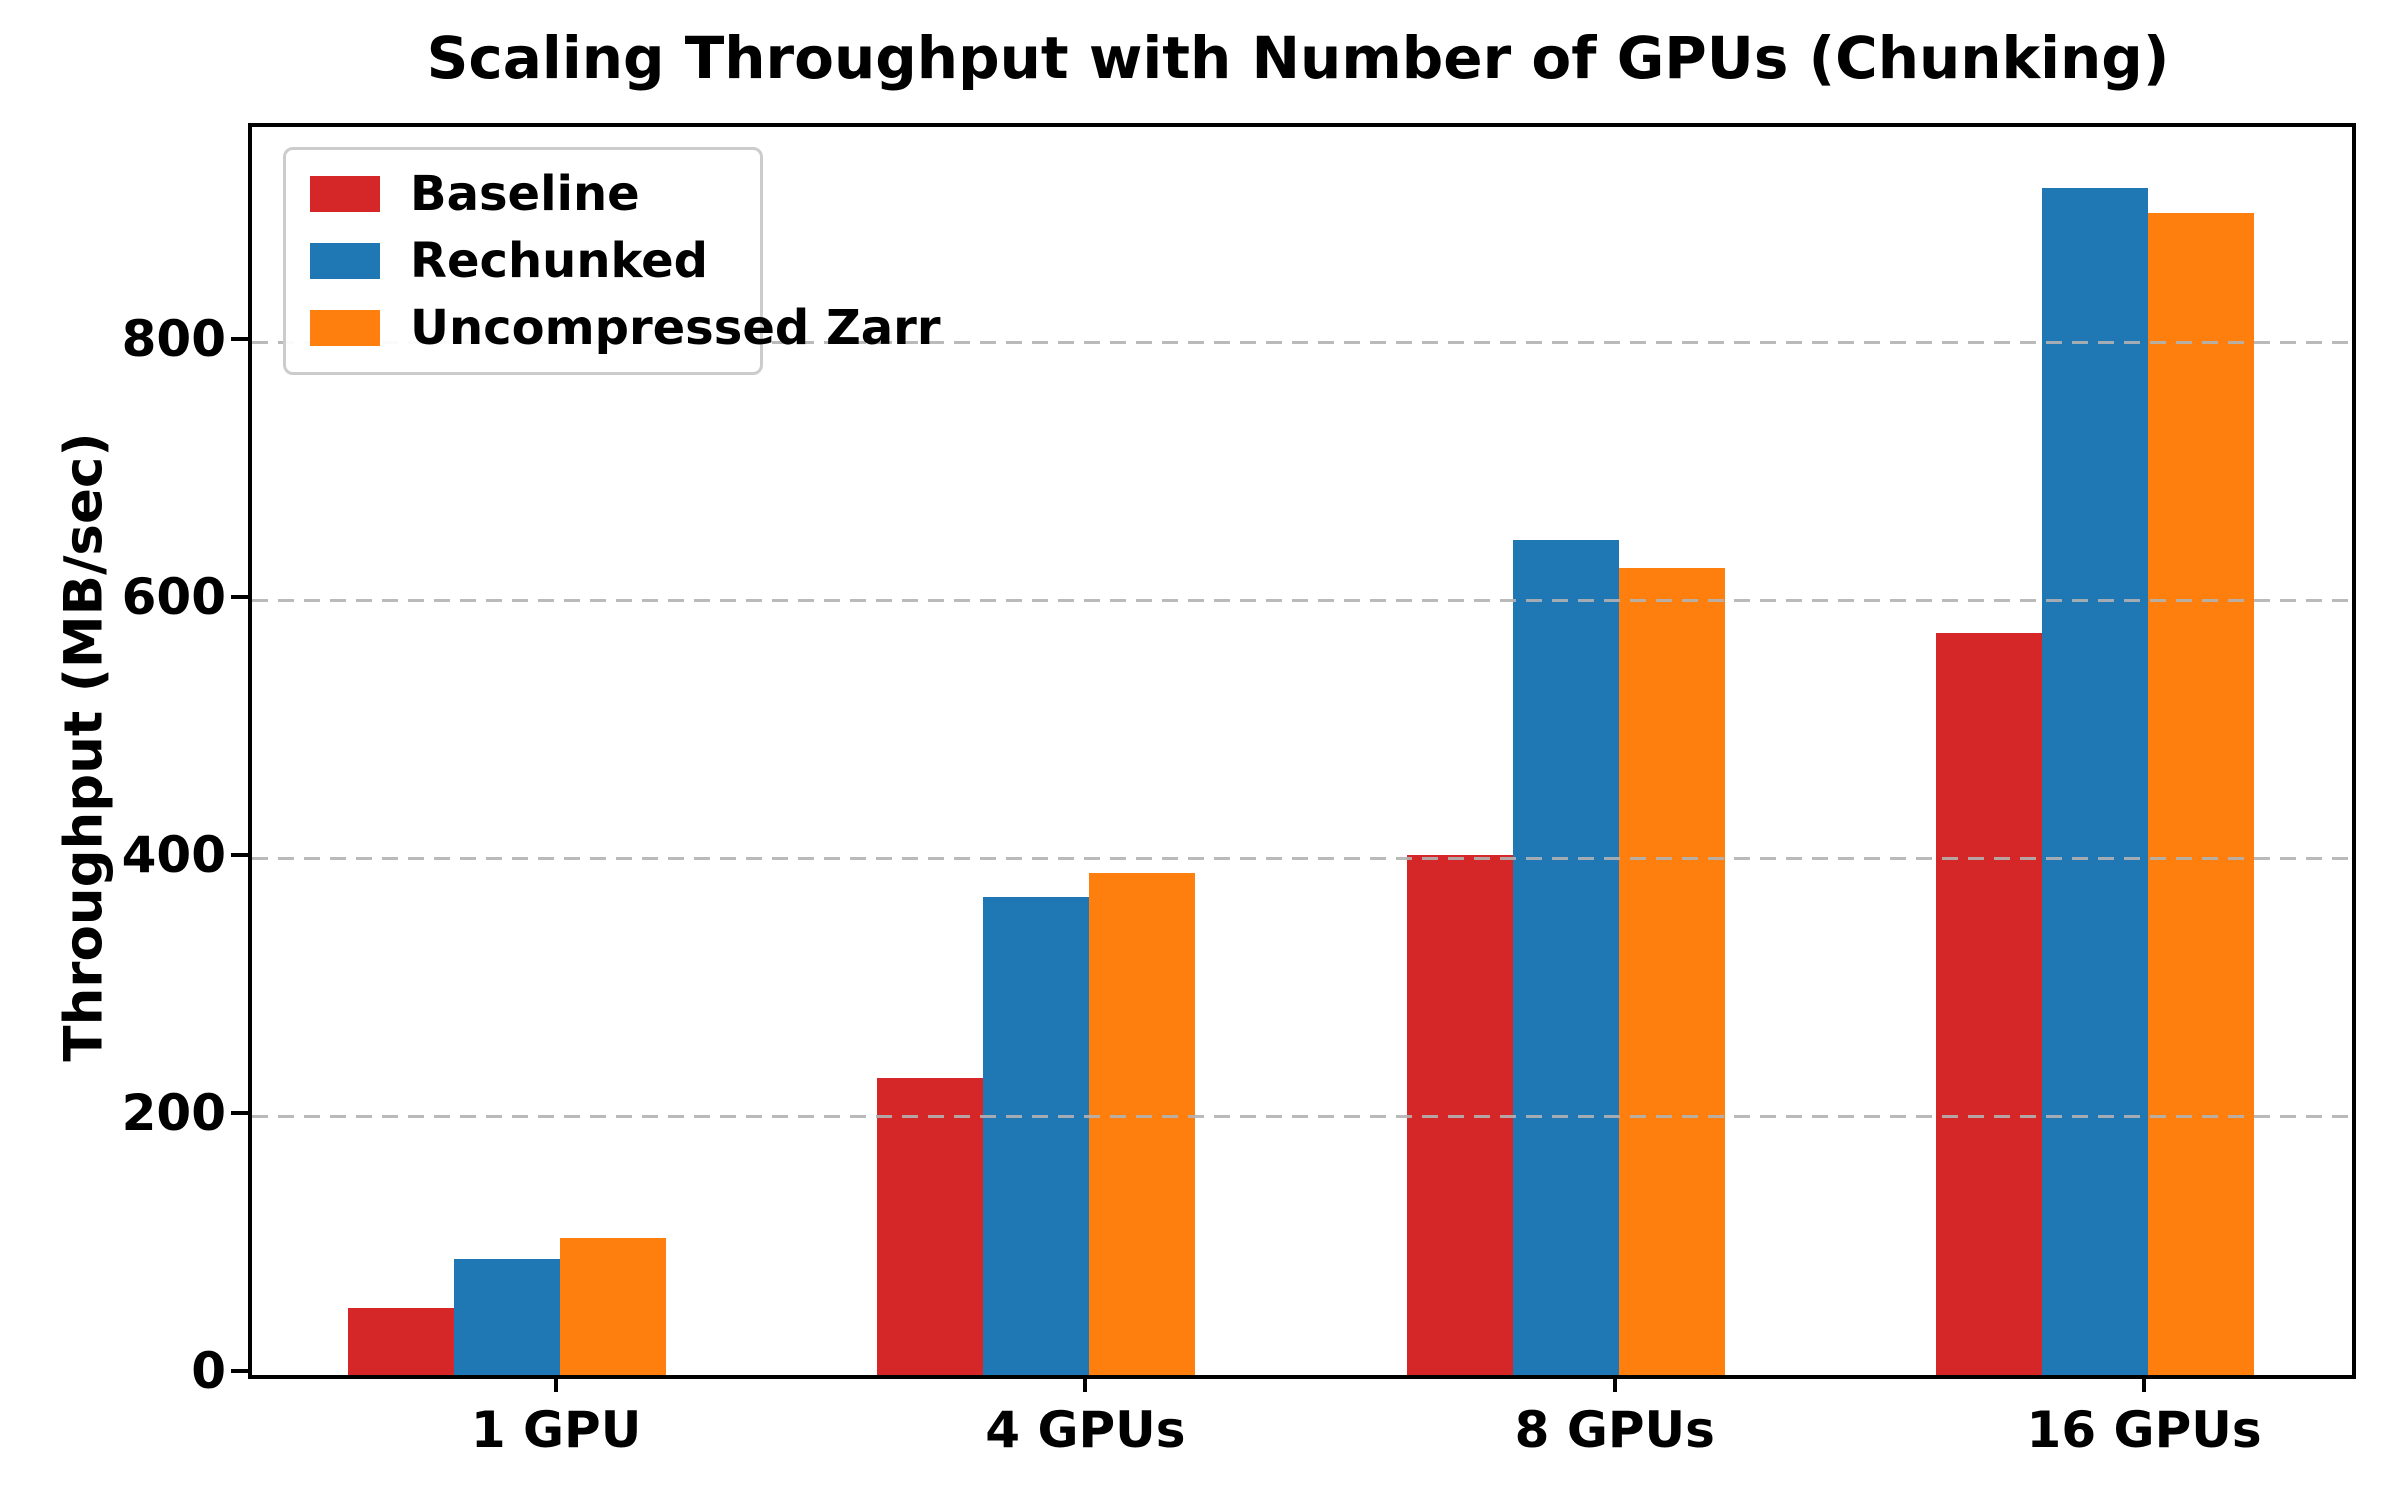  What do you see at coordinates (173, 854) in the screenshot?
I see `y-tick-label-400: 400` at bounding box center [173, 854].